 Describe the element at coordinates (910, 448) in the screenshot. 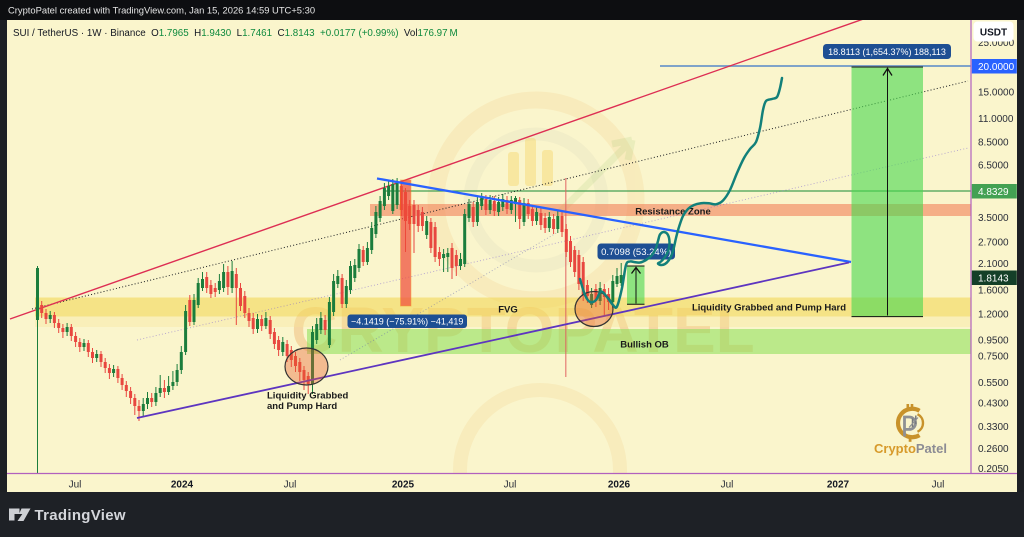

I see `svg-text: CryptoPatel` at that location.